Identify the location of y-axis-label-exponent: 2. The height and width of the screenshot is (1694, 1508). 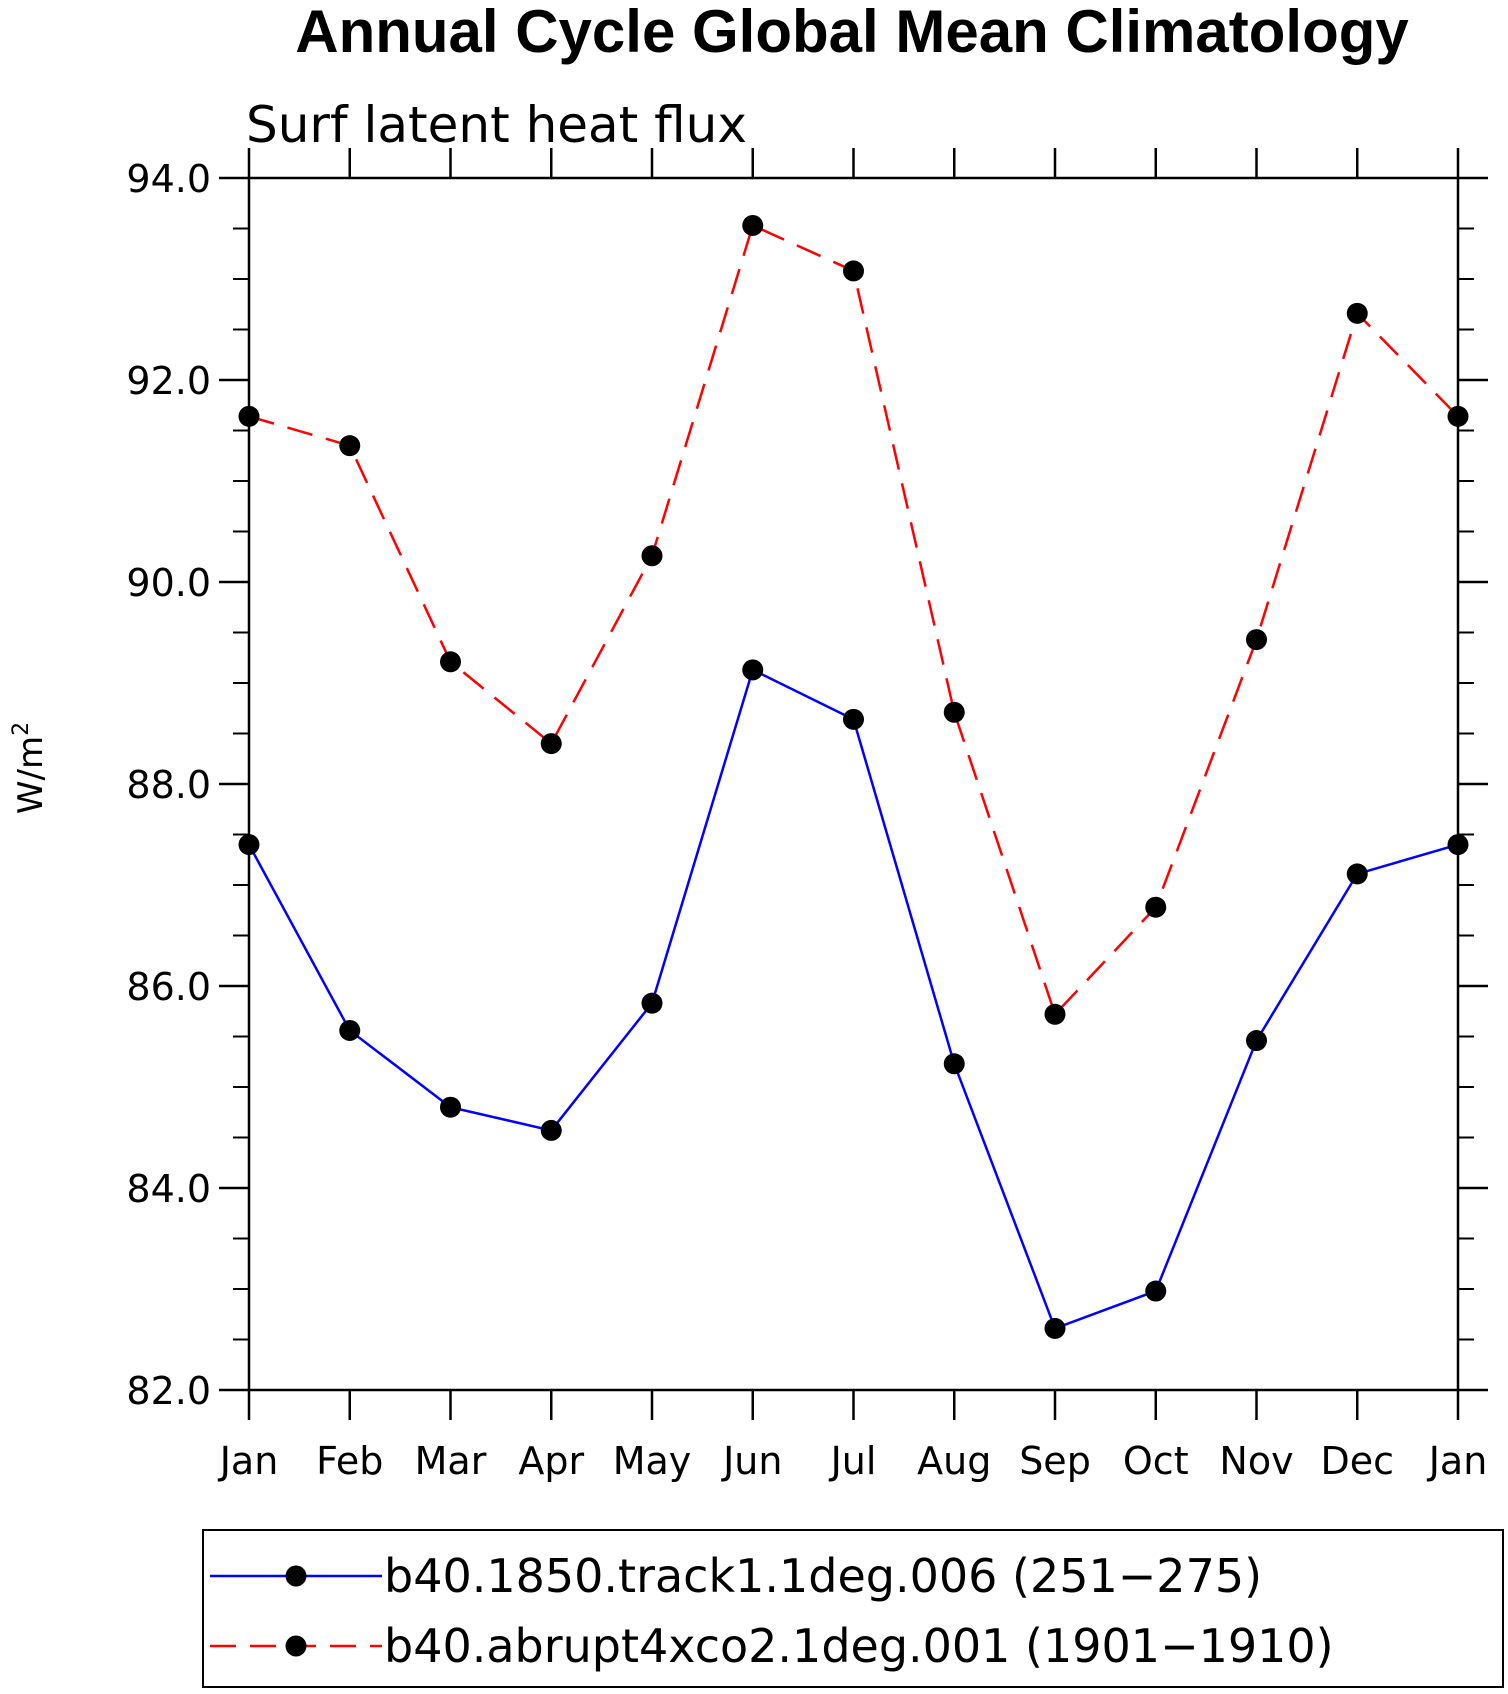
(21, 729).